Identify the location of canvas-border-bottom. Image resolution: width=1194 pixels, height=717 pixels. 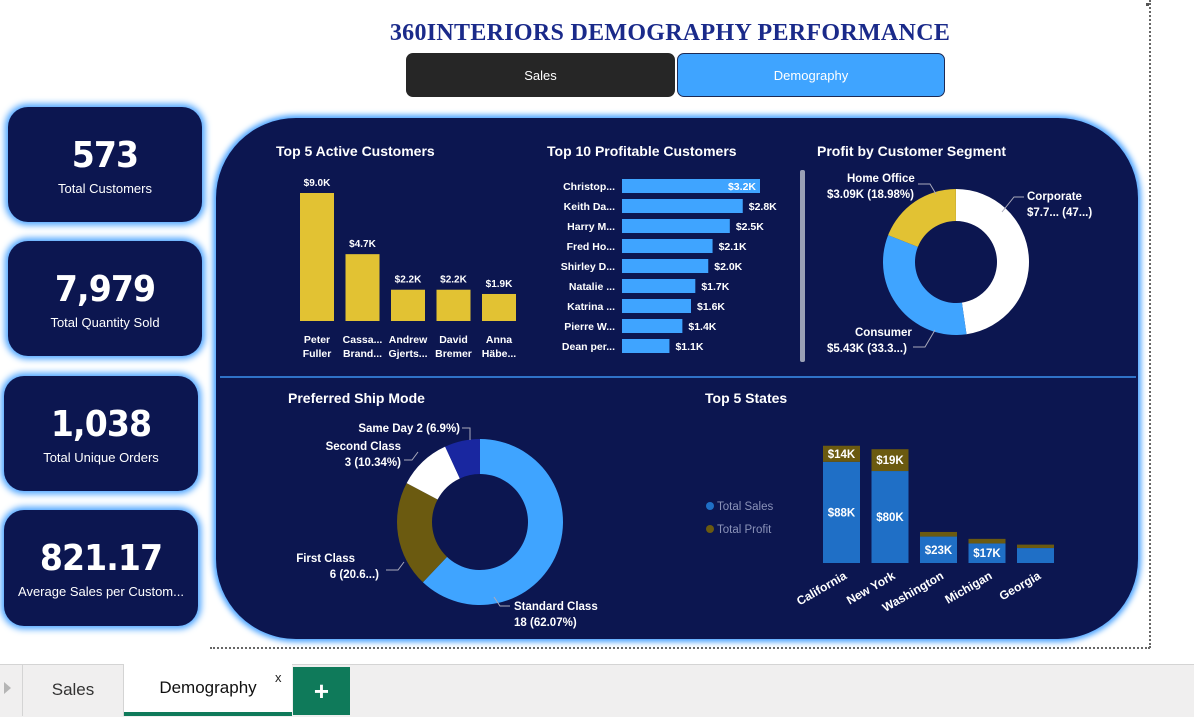
(680, 648).